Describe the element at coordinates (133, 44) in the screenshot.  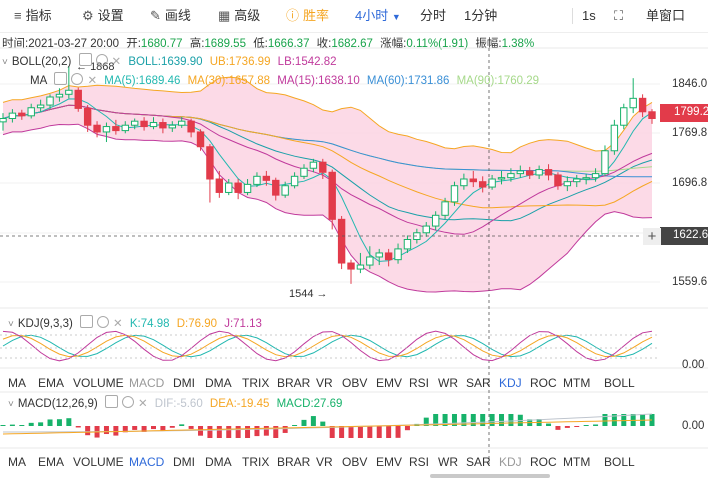
I see `open-label: 开:` at that location.